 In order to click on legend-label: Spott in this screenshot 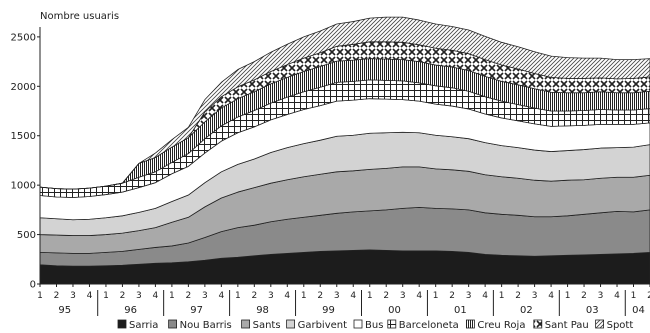, I will do `click(620, 325)`.